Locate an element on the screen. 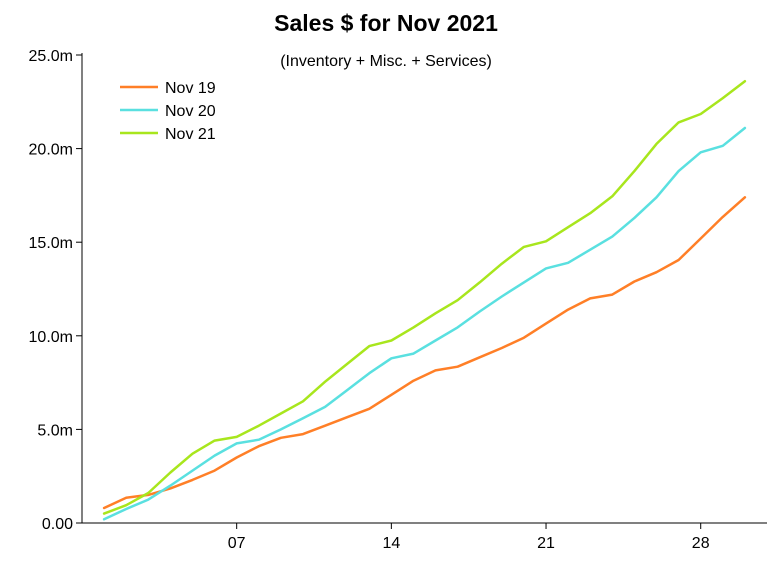 The width and height of the screenshot is (782, 576). y-tick-label: 20.0m is located at coordinates (51, 150).